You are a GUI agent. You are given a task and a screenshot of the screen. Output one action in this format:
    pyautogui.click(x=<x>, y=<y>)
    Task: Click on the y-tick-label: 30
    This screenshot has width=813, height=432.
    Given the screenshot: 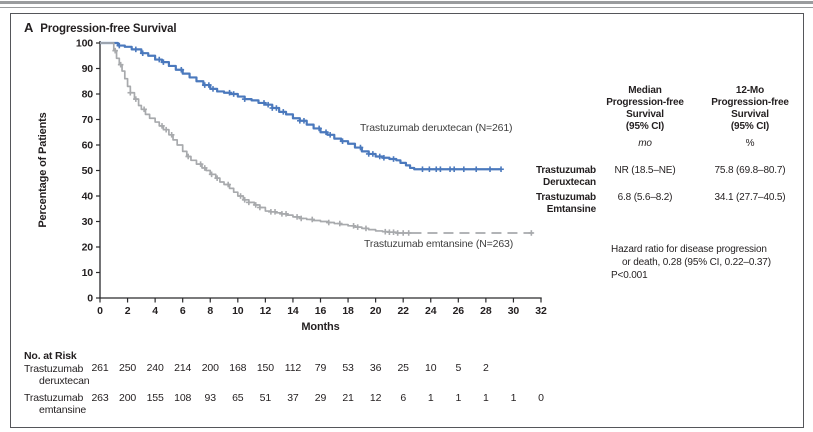 What is the action you would take?
    pyautogui.click(x=88, y=222)
    